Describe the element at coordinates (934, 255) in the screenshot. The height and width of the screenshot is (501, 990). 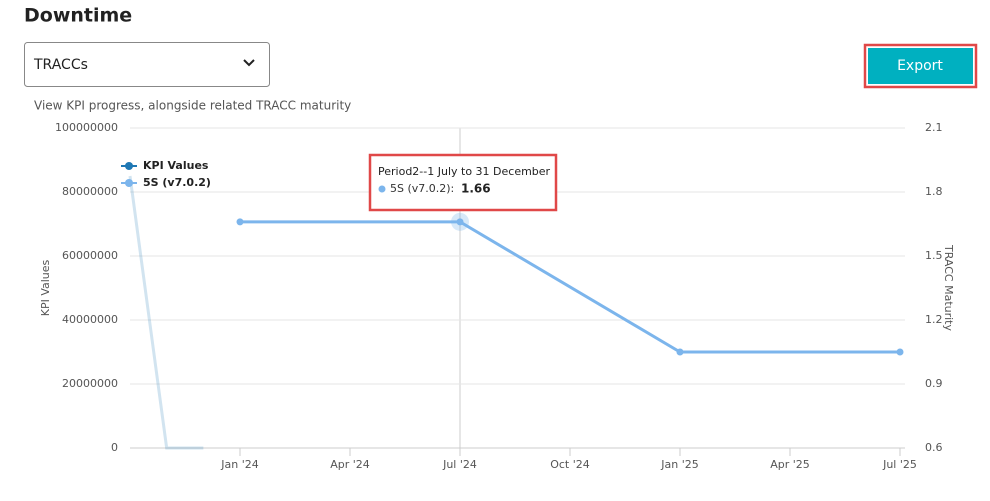
I see `y2-tick-label: 1.5` at that location.